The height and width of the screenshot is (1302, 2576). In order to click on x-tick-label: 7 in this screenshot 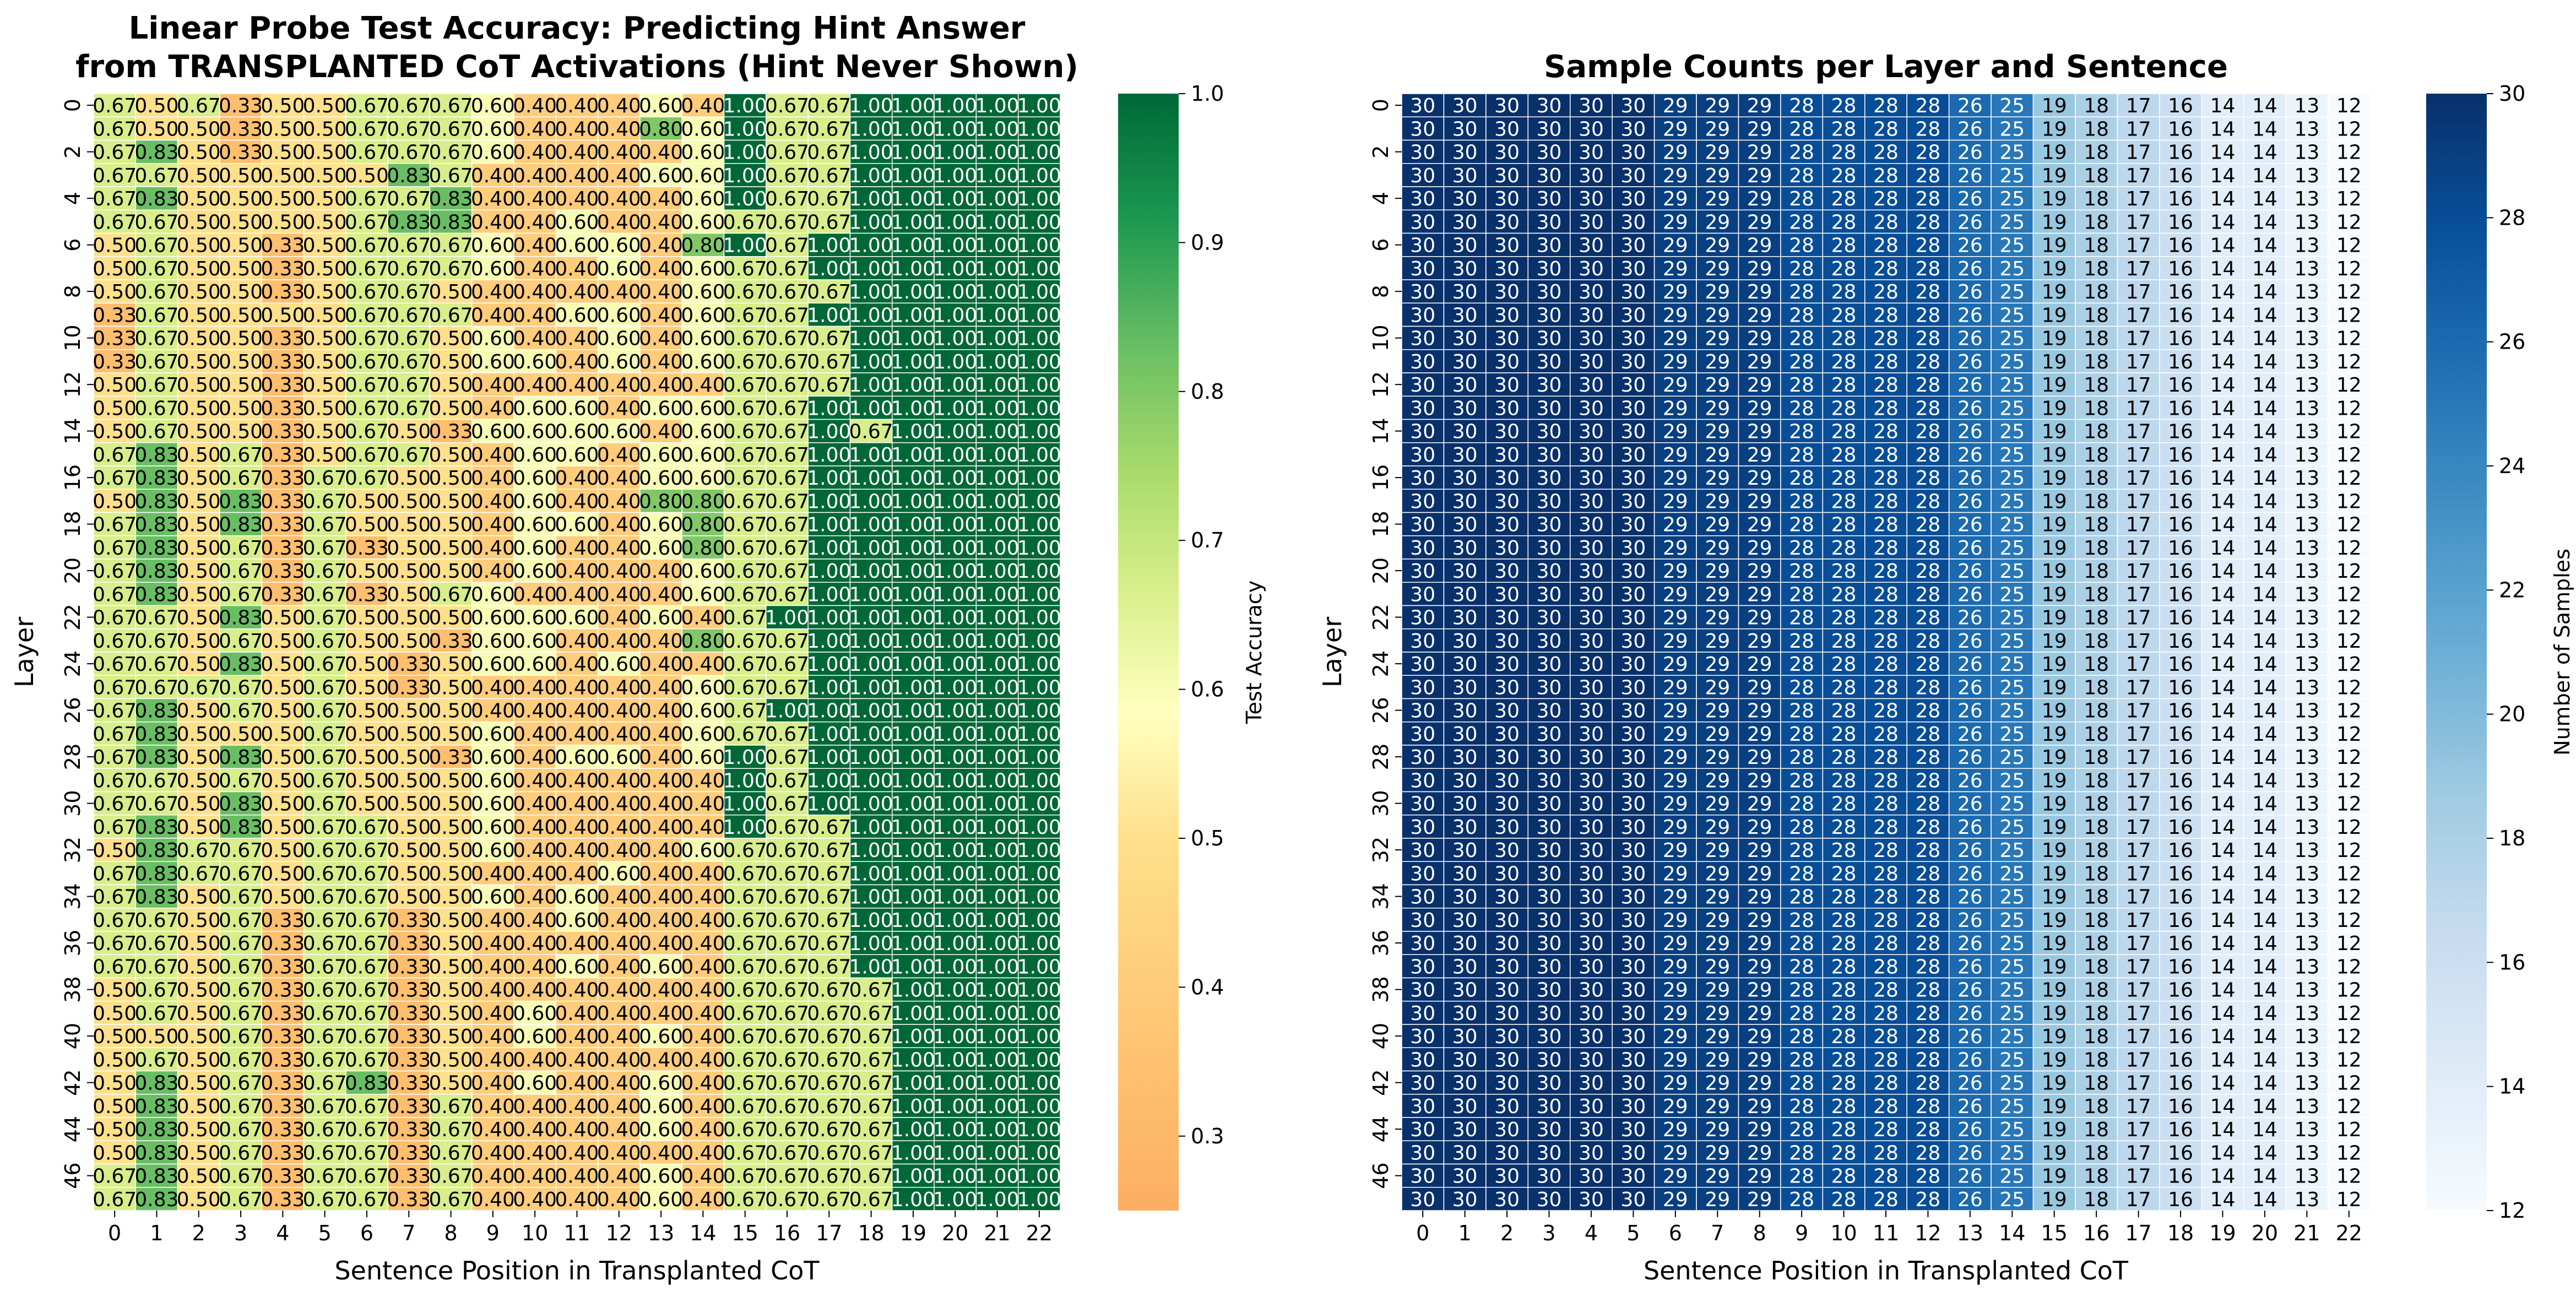, I will do `click(1717, 1233)`.